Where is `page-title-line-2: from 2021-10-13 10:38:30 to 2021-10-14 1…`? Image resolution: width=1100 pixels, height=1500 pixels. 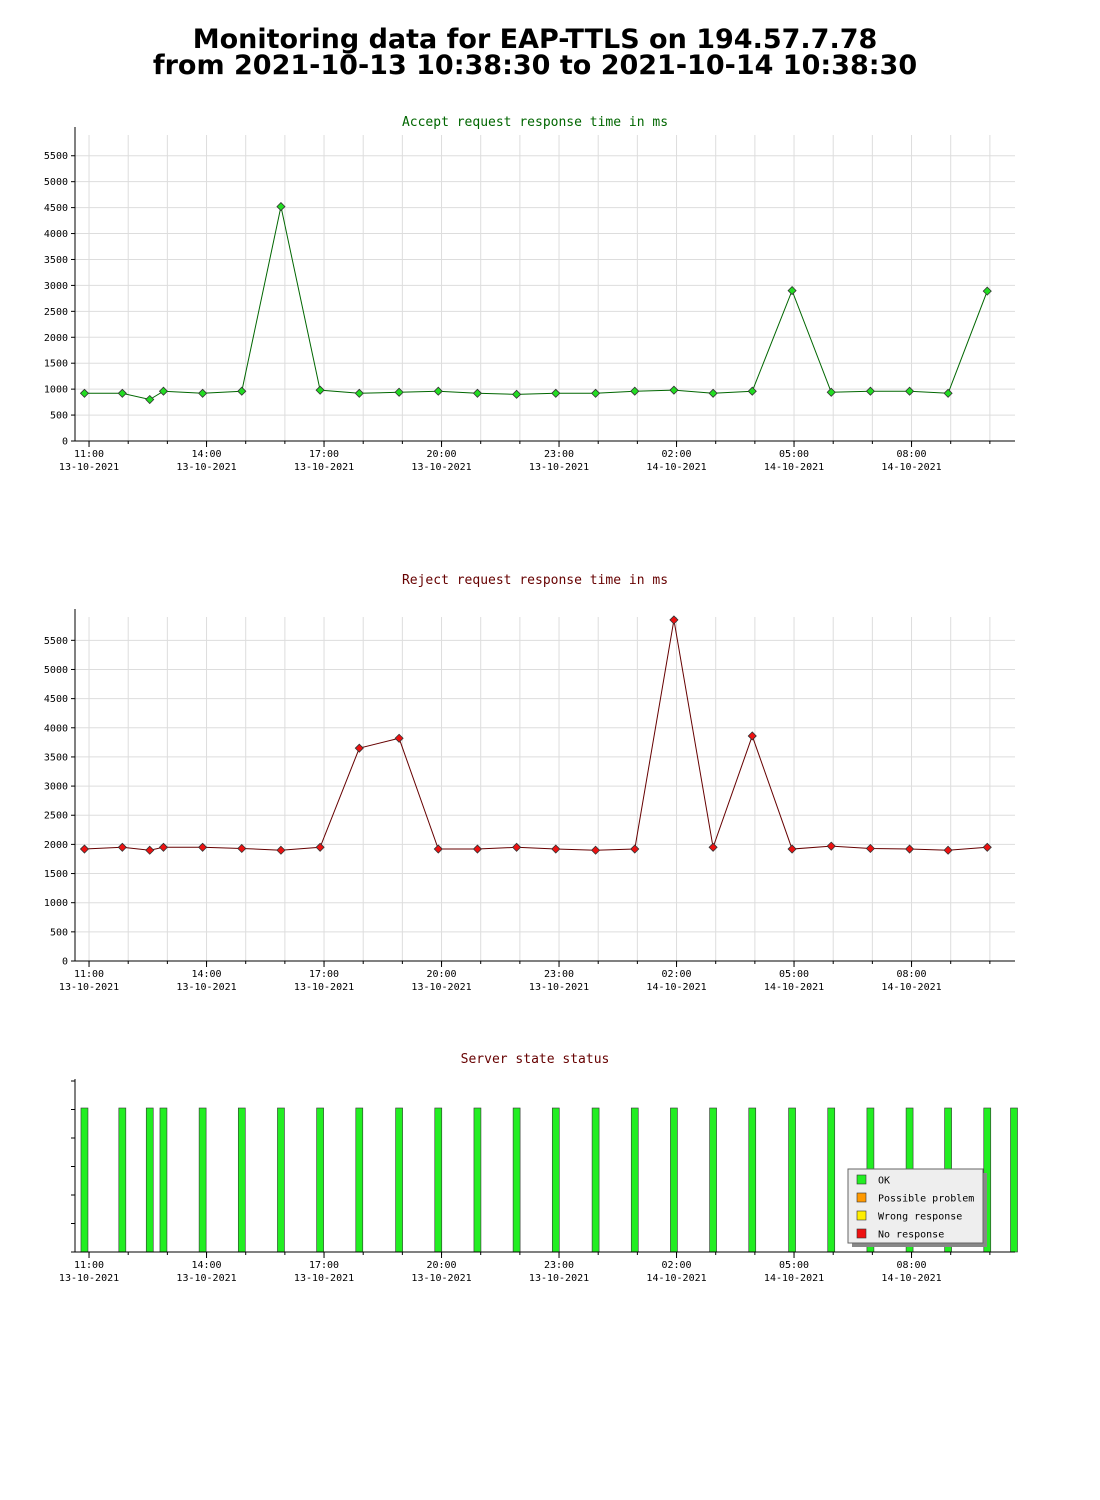
page-title-line-2: from 2021-10-13 10:38:30 to 2021-10-14 1… is located at coordinates (535, 65).